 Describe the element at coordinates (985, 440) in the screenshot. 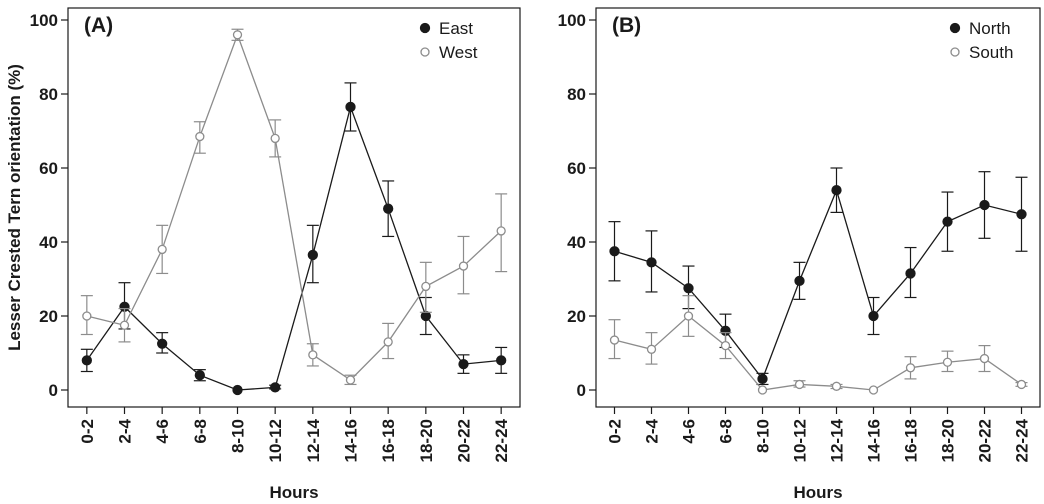

I see `x-tick-label: 20-22` at that location.